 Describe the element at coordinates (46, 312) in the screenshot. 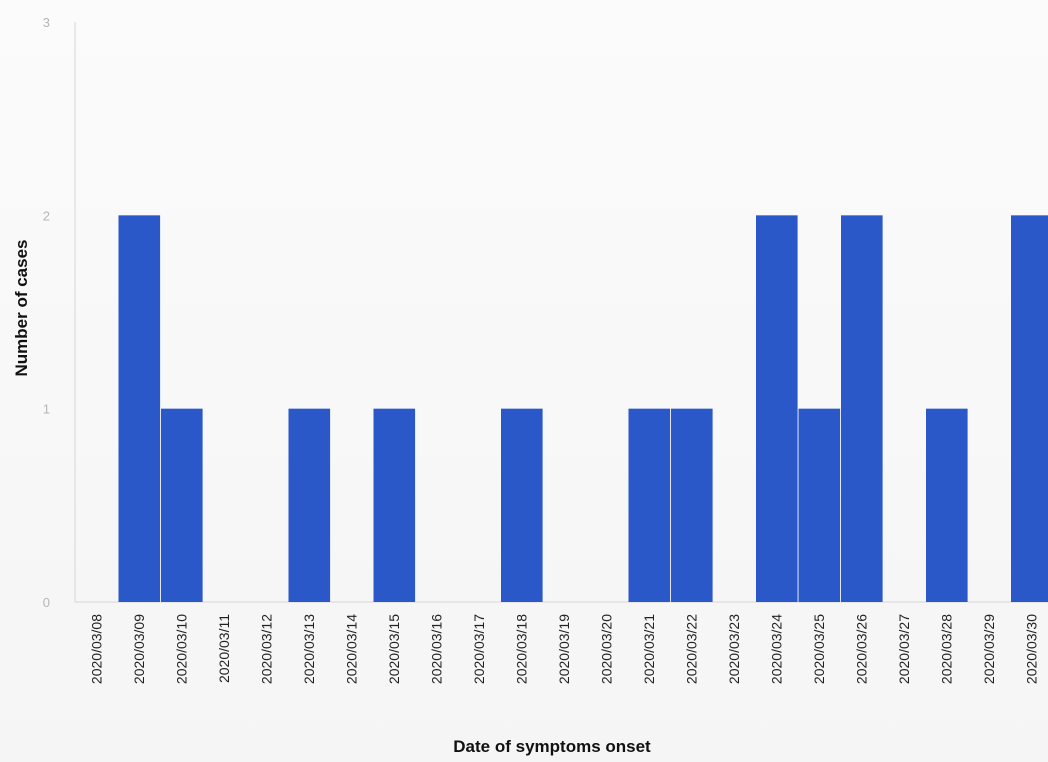

I see `y-tick-labels: 0 1 2 3` at that location.